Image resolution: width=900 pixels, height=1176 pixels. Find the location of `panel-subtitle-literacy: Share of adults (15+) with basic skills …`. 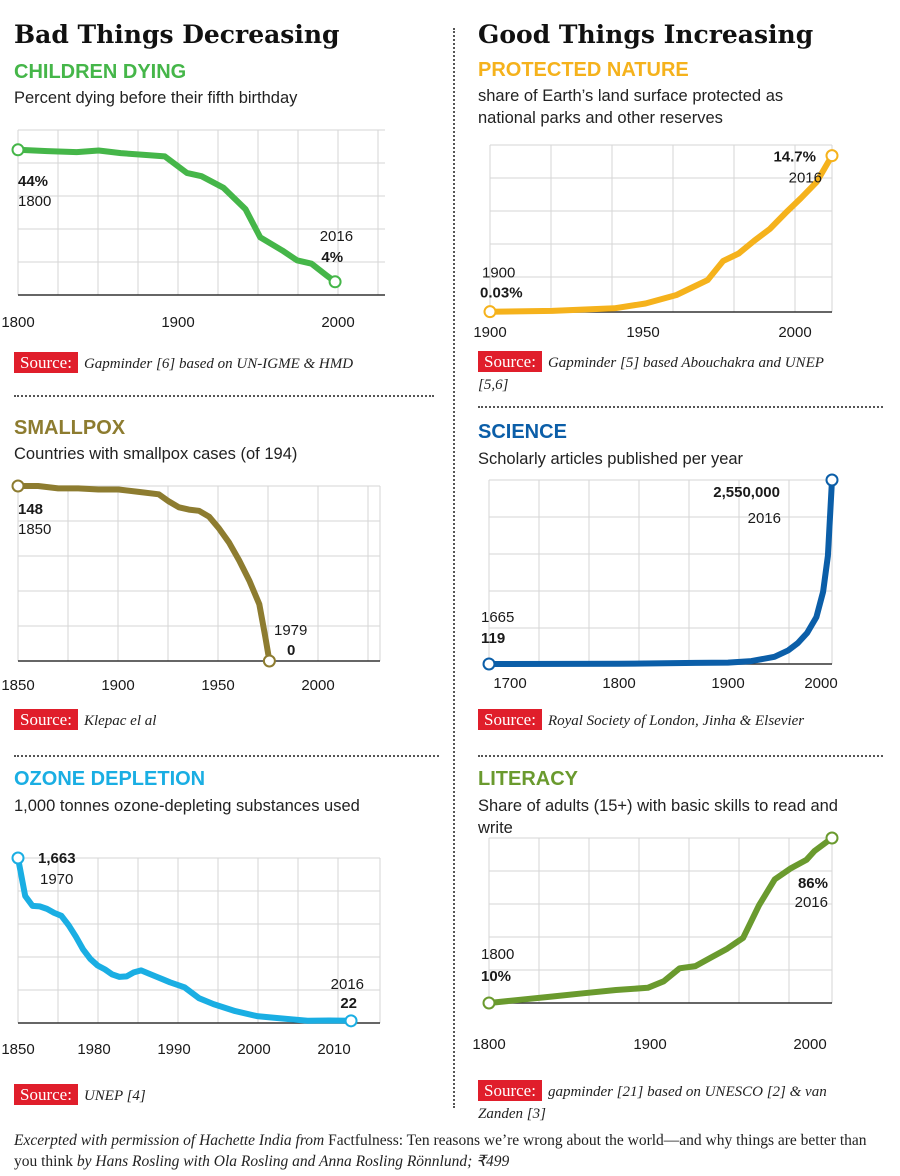

panel-subtitle-literacy: Share of adults (15+) with basic skills … is located at coordinates (658, 817).